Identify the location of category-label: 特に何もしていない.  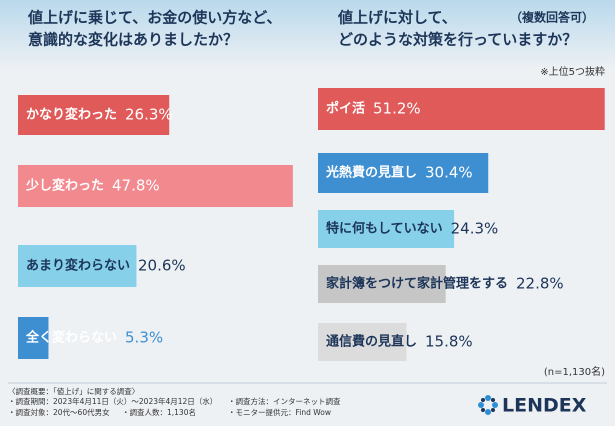
(384, 229).